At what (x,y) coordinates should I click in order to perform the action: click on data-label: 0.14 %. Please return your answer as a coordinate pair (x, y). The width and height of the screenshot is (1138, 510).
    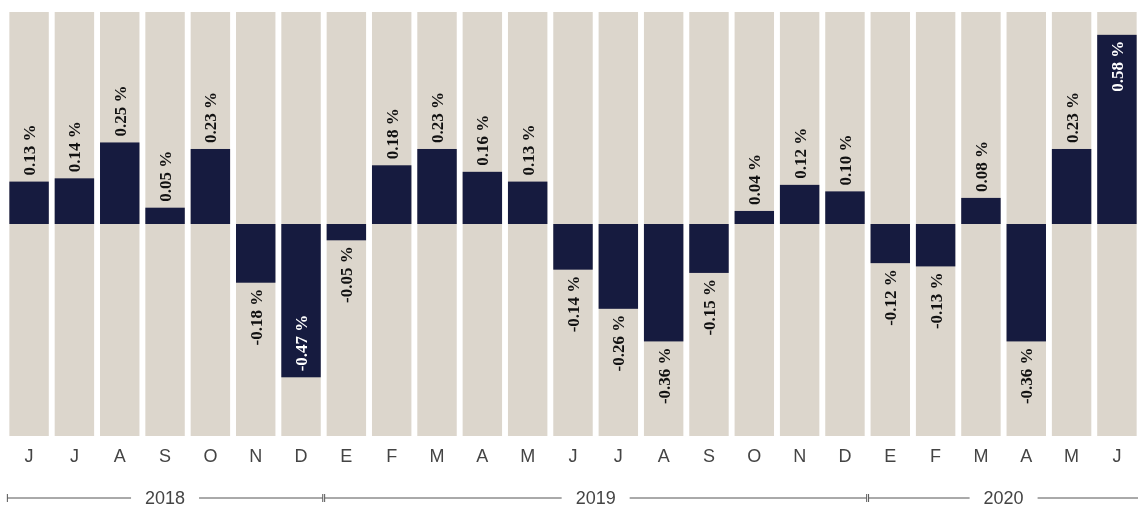
    Looking at the image, I should click on (75, 147).